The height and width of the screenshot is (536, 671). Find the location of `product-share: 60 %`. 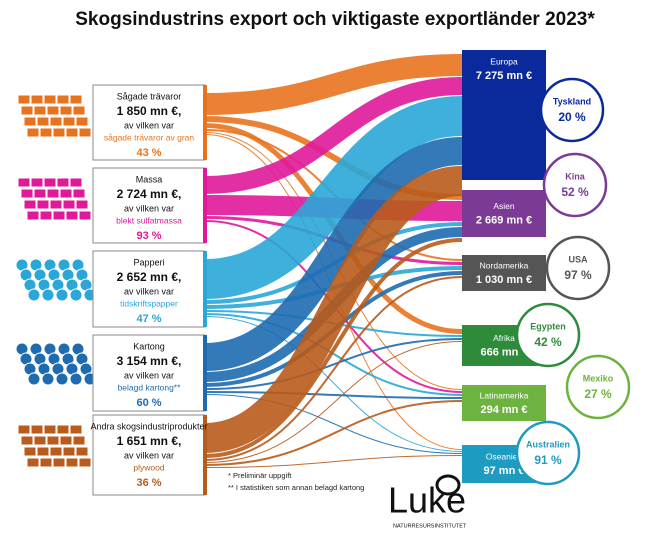

product-share: 60 % is located at coordinates (148, 403).